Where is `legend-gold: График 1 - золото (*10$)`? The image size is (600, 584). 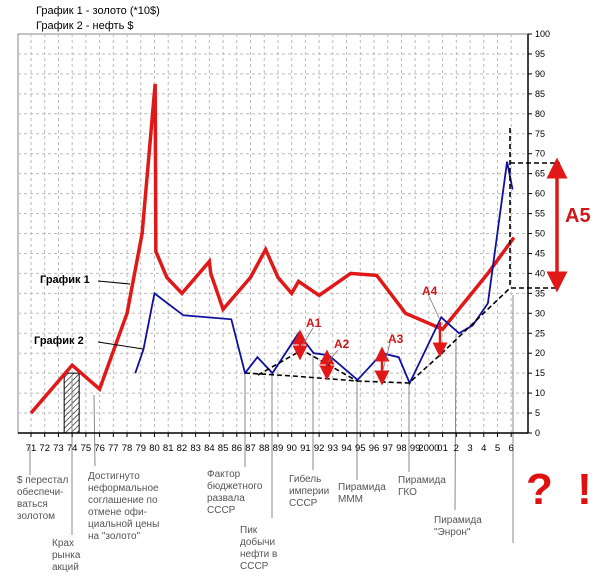 legend-gold: График 1 - золото (*10$) is located at coordinates (98, 11).